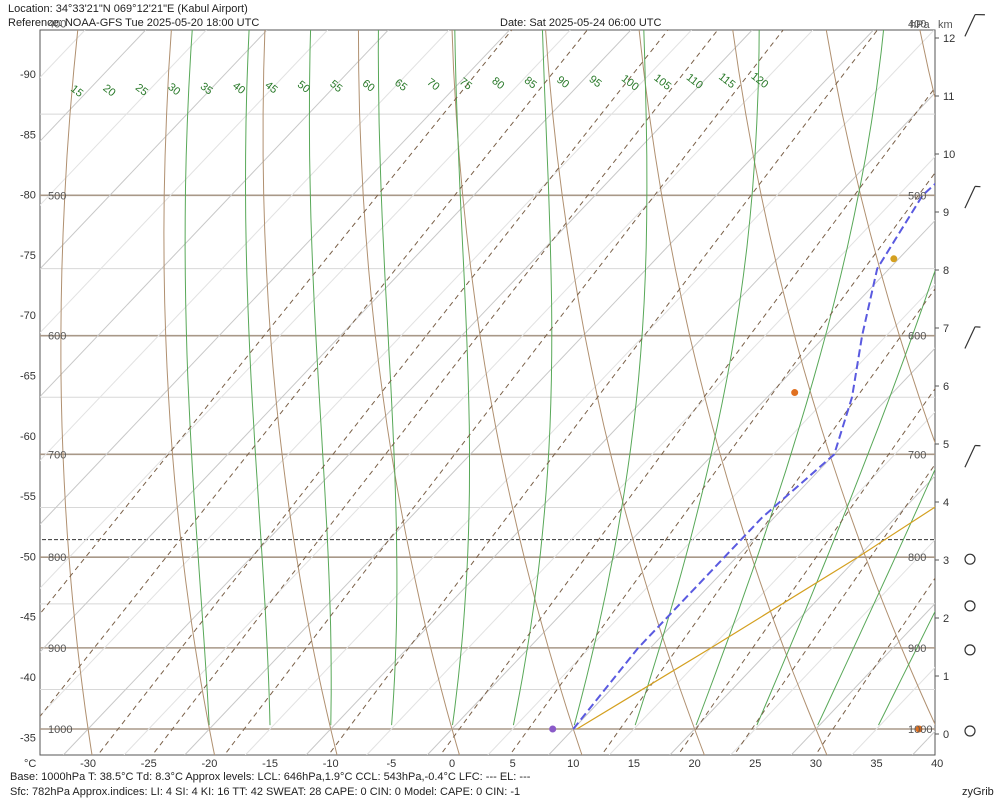 This screenshot has width=1000, height=800. Describe the element at coordinates (694, 764) in the screenshot. I see `x-tick-label: 20` at that location.